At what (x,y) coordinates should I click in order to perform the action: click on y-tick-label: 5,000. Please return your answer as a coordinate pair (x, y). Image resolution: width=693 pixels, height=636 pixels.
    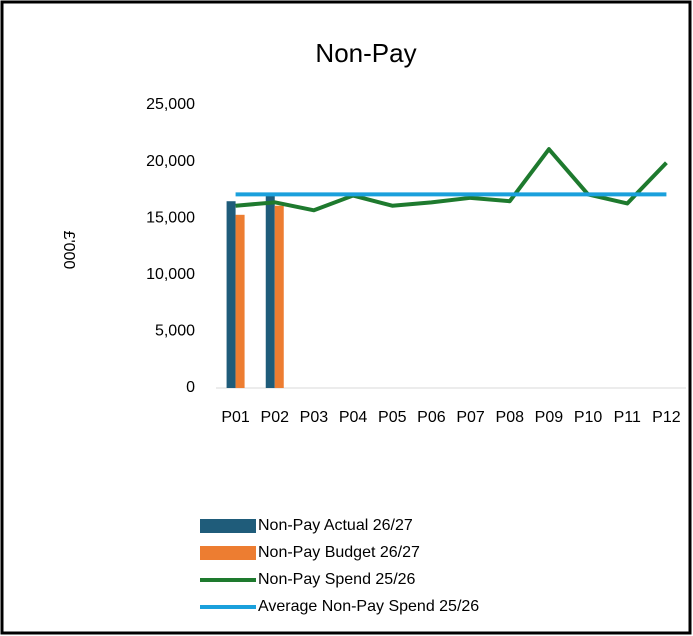
    Looking at the image, I should click on (175, 331).